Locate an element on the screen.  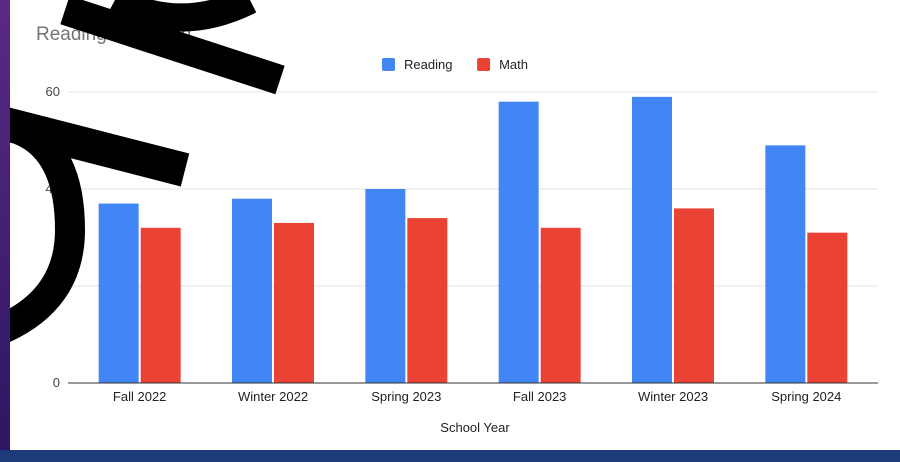
x-tick-label: Winter 2023 is located at coordinates (673, 396).